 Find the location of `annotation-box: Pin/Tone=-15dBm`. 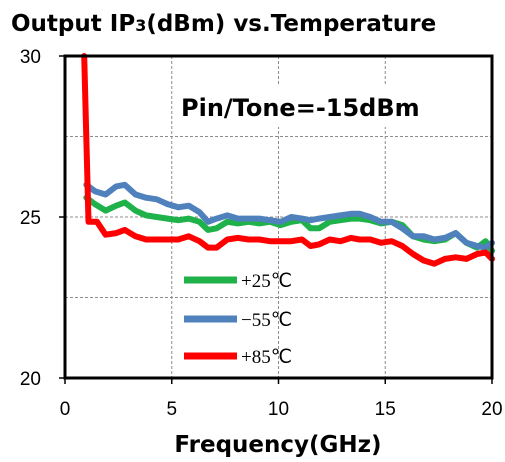

annotation-box: Pin/Tone=-15dBm is located at coordinates (325, 106).